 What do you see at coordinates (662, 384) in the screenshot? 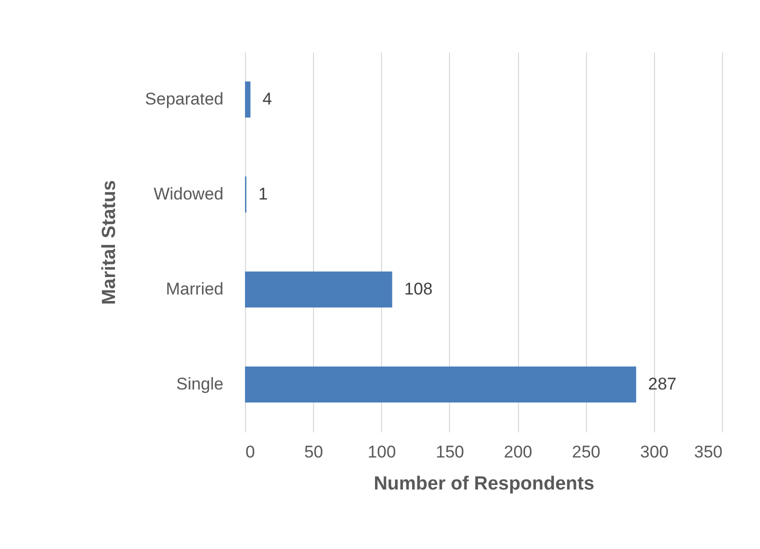
I see `data-label: 287` at bounding box center [662, 384].